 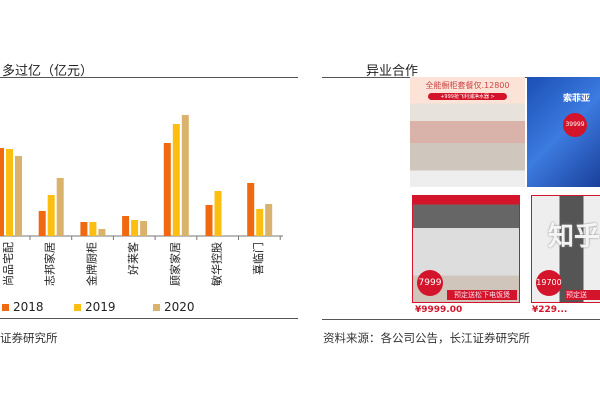 I want to click on x-tick-label: 志邦家居, so click(x=50, y=264).